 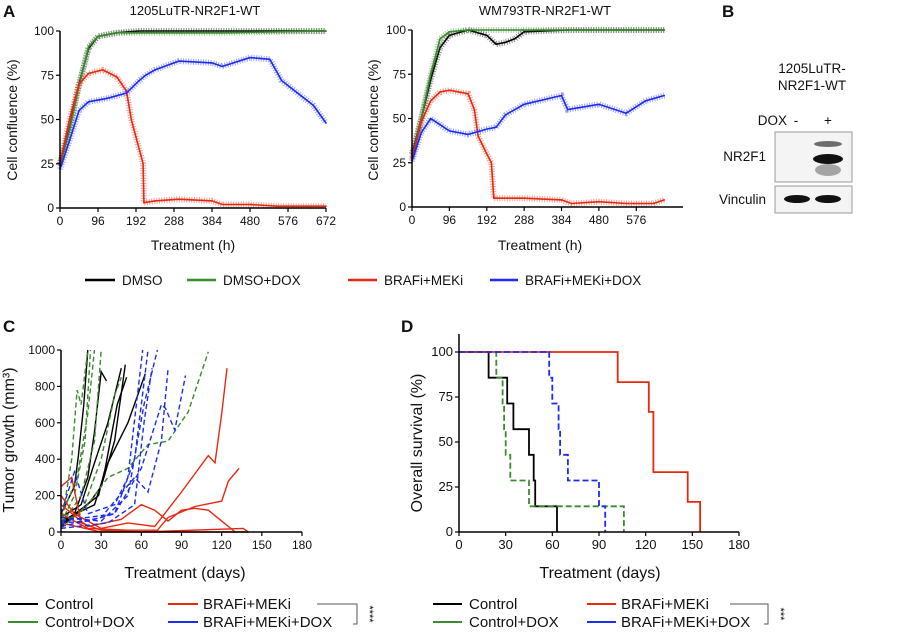 What do you see at coordinates (797, 199) in the screenshot?
I see `blot-vinculin-band-minus` at bounding box center [797, 199].